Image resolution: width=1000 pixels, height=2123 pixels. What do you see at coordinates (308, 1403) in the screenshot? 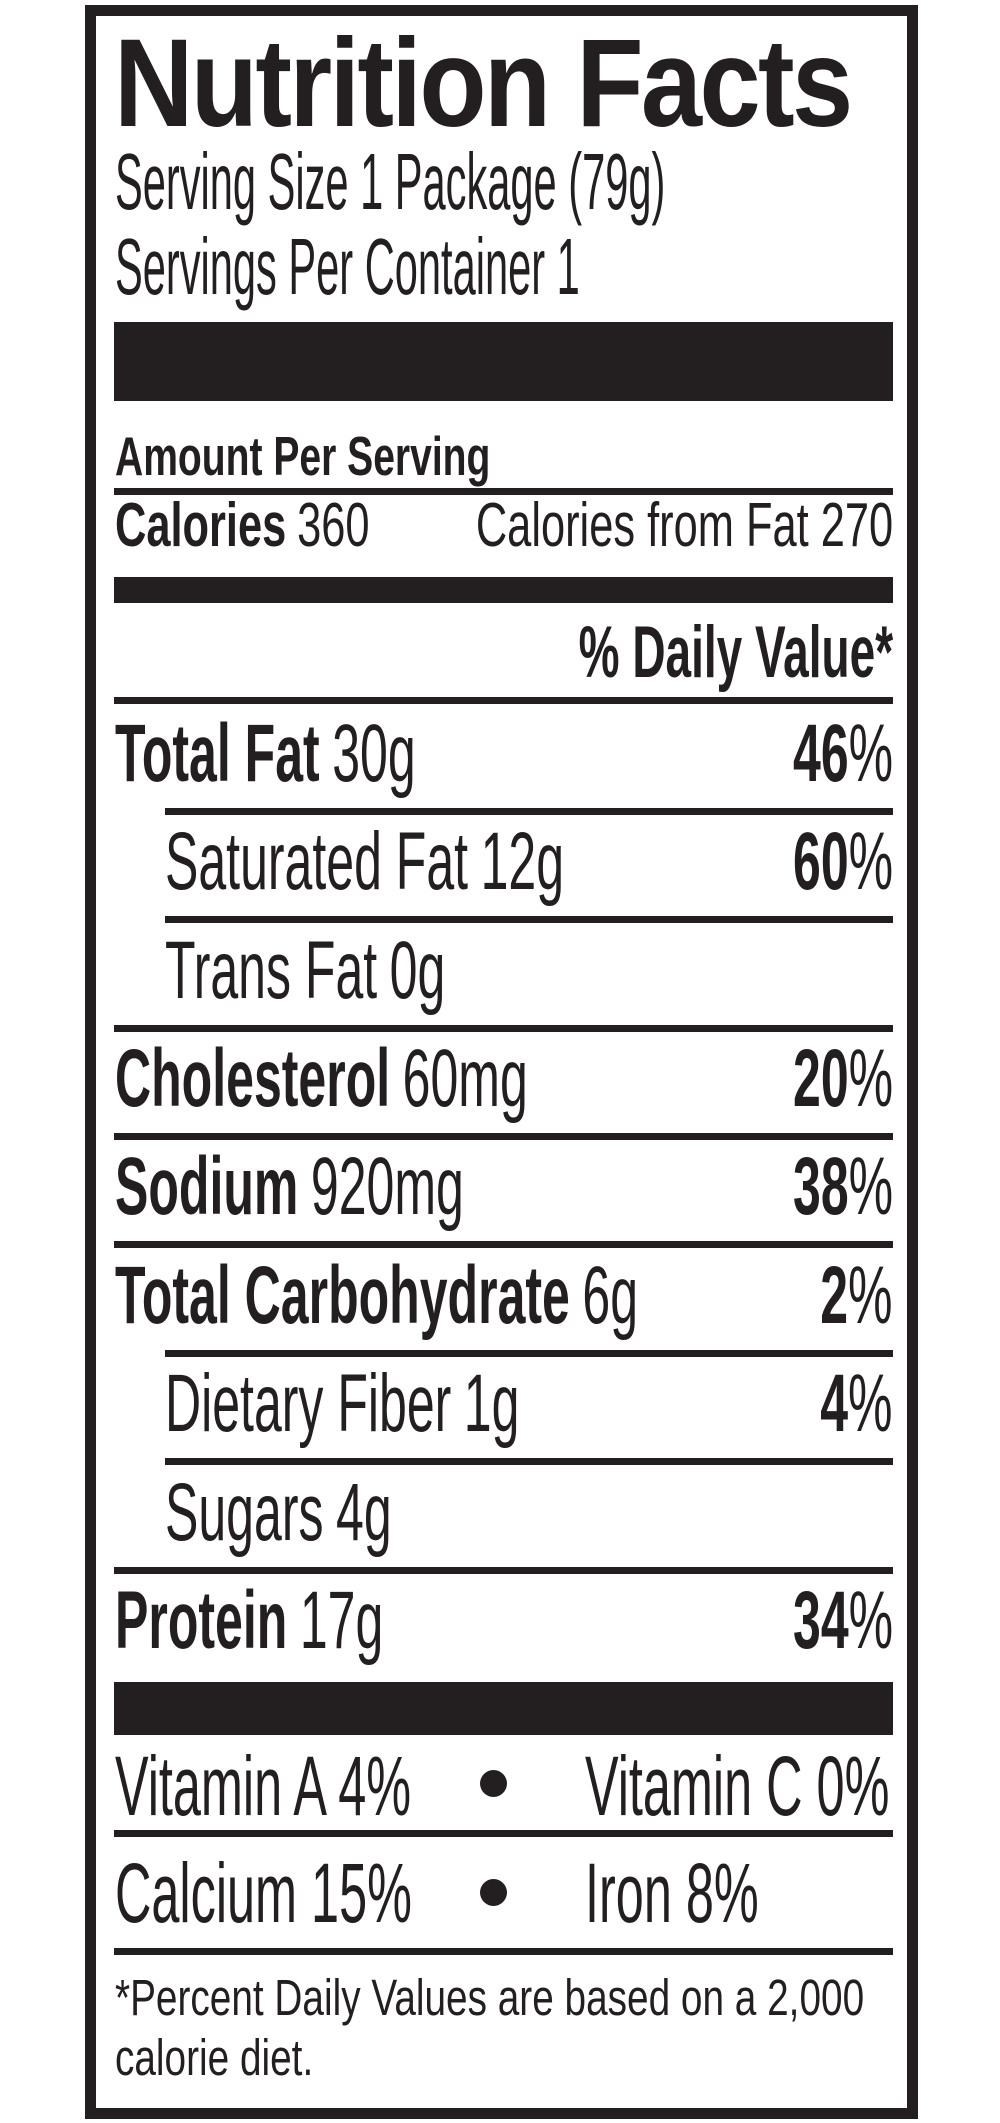
I see `nutrient-name: Dietary Fiber` at bounding box center [308, 1403].